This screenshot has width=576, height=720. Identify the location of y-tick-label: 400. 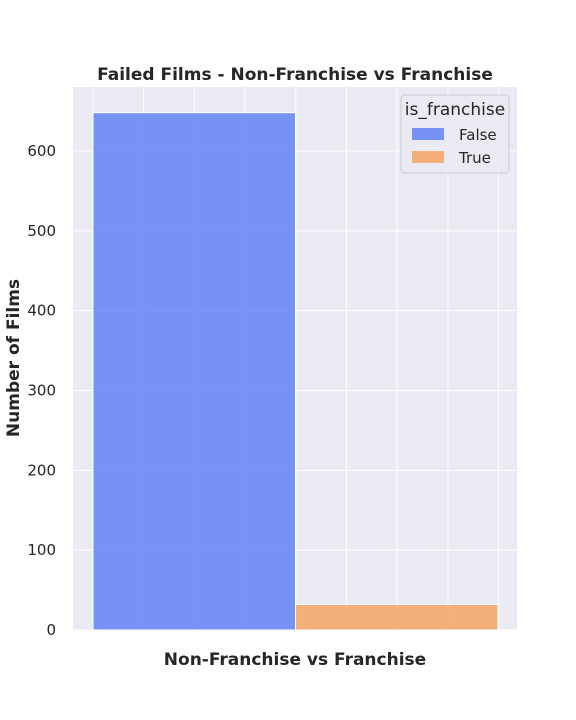
(41, 311).